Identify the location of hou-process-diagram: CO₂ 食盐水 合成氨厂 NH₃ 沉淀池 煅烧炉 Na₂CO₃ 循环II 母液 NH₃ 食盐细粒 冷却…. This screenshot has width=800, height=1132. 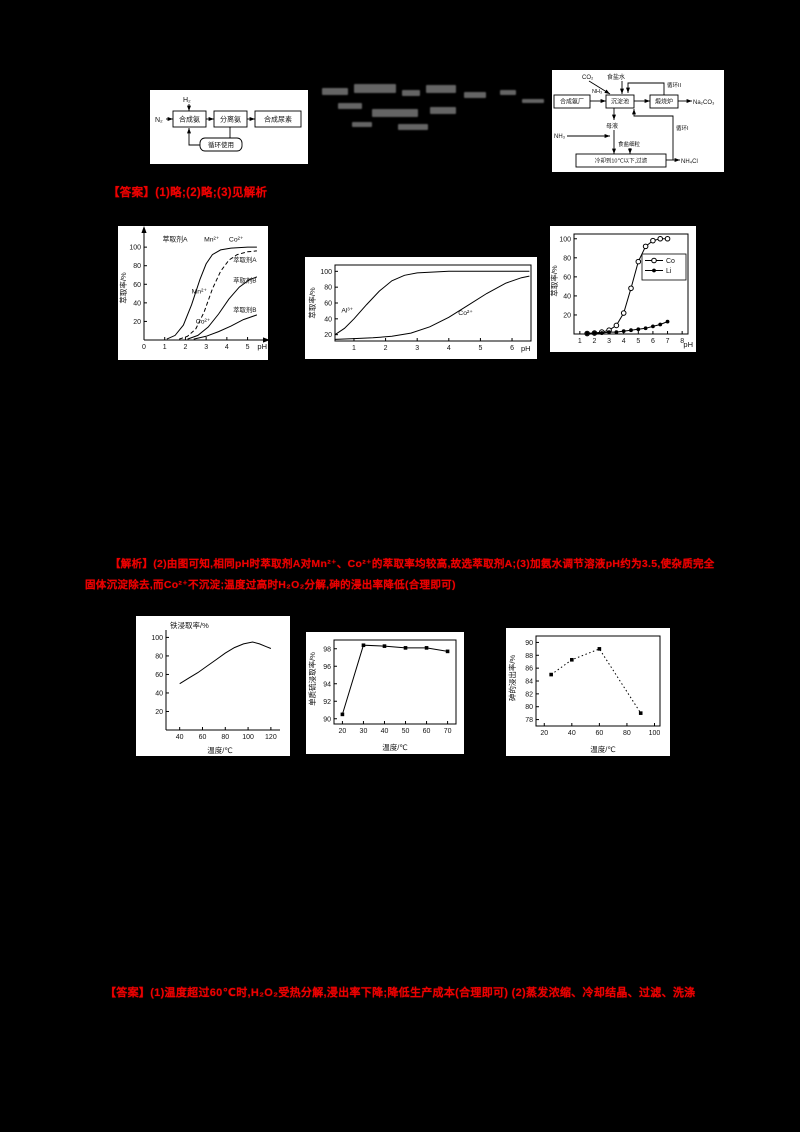
(638, 121).